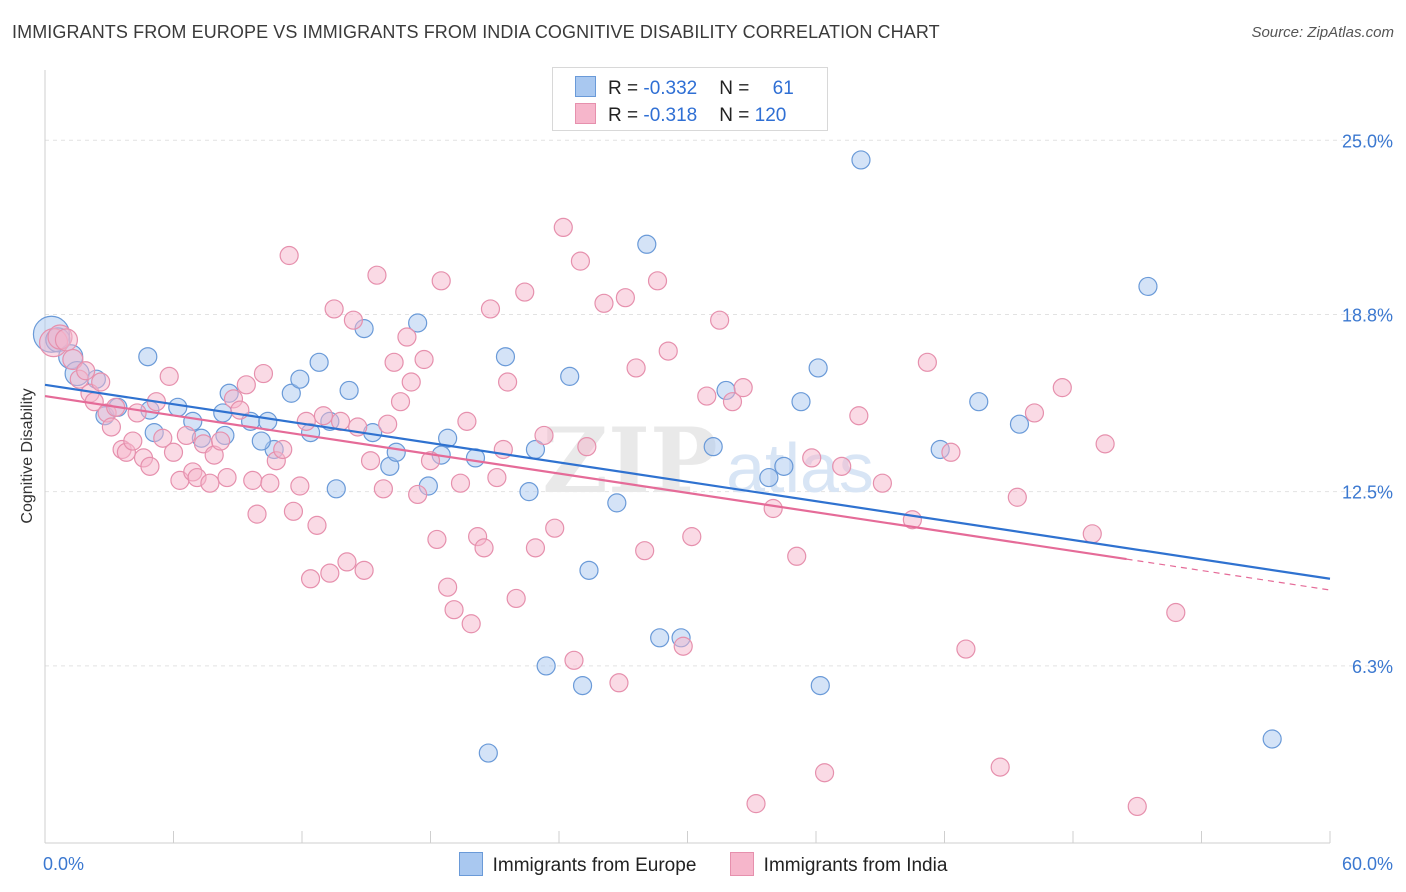 The height and width of the screenshot is (892, 1406). I want to click on legend-swatch-europe, so click(585, 86).